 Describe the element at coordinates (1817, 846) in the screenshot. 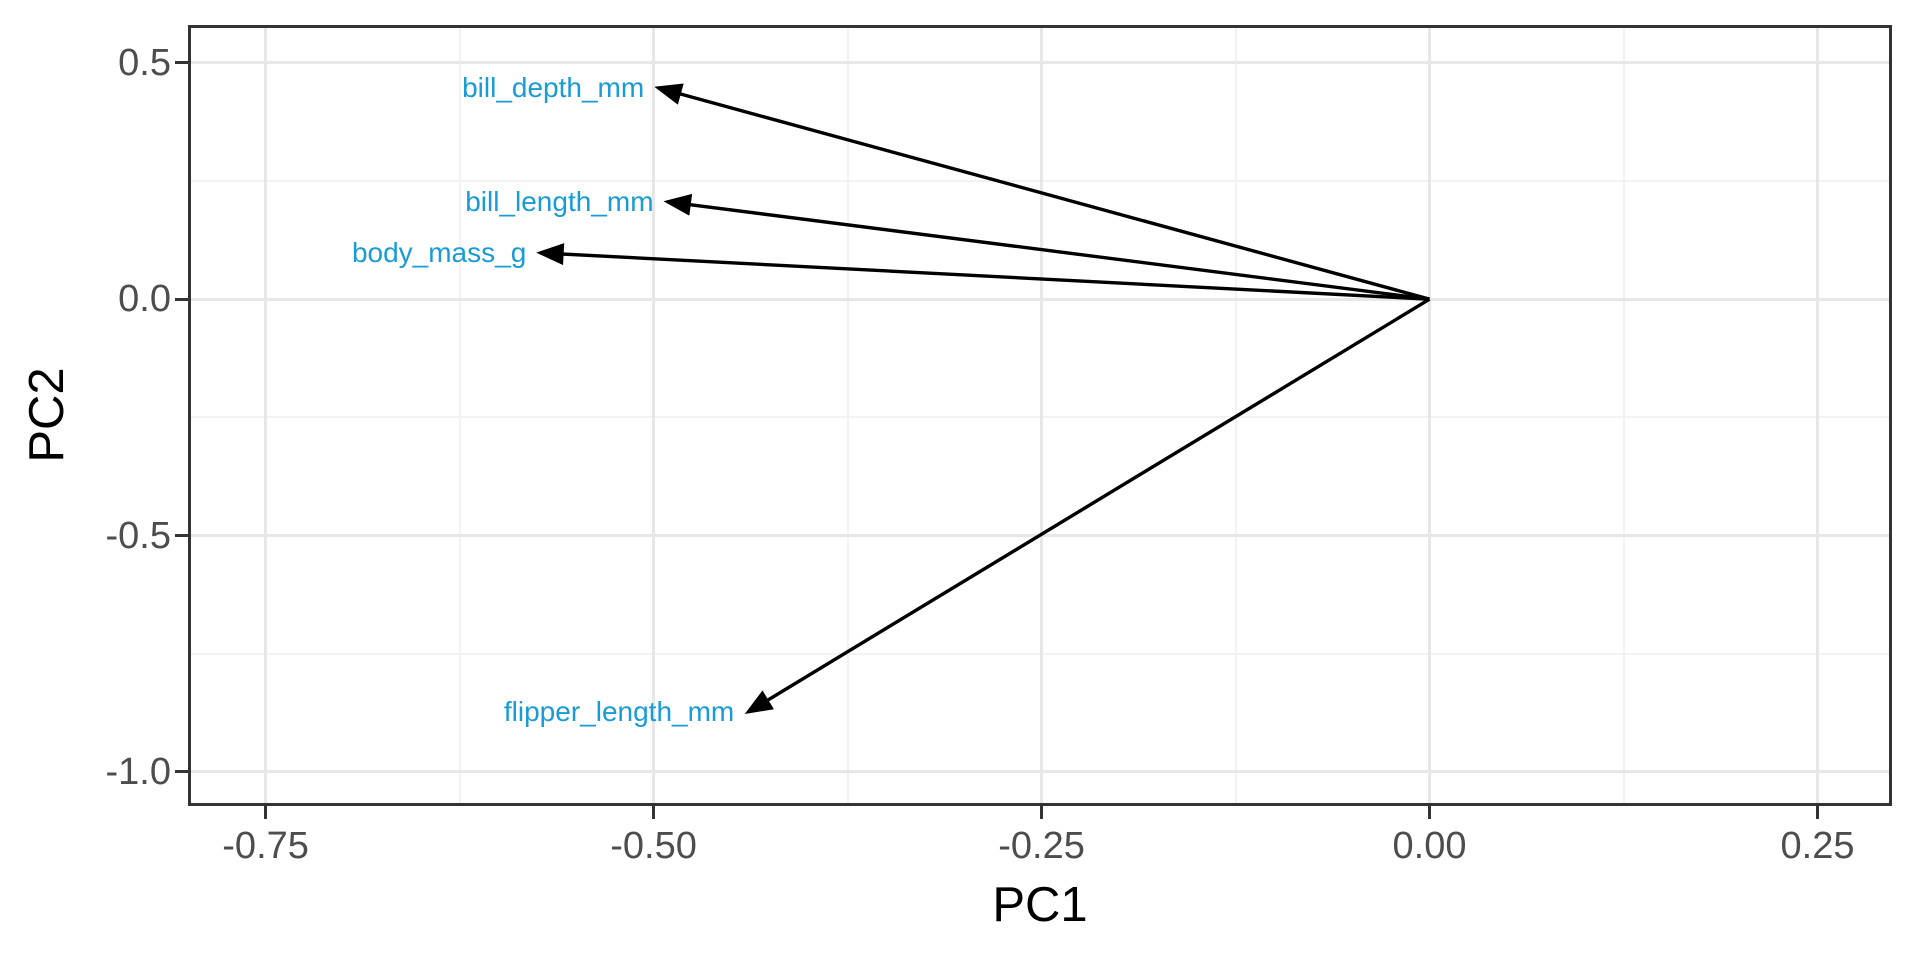

I see `x-tick-label: 0.25` at that location.